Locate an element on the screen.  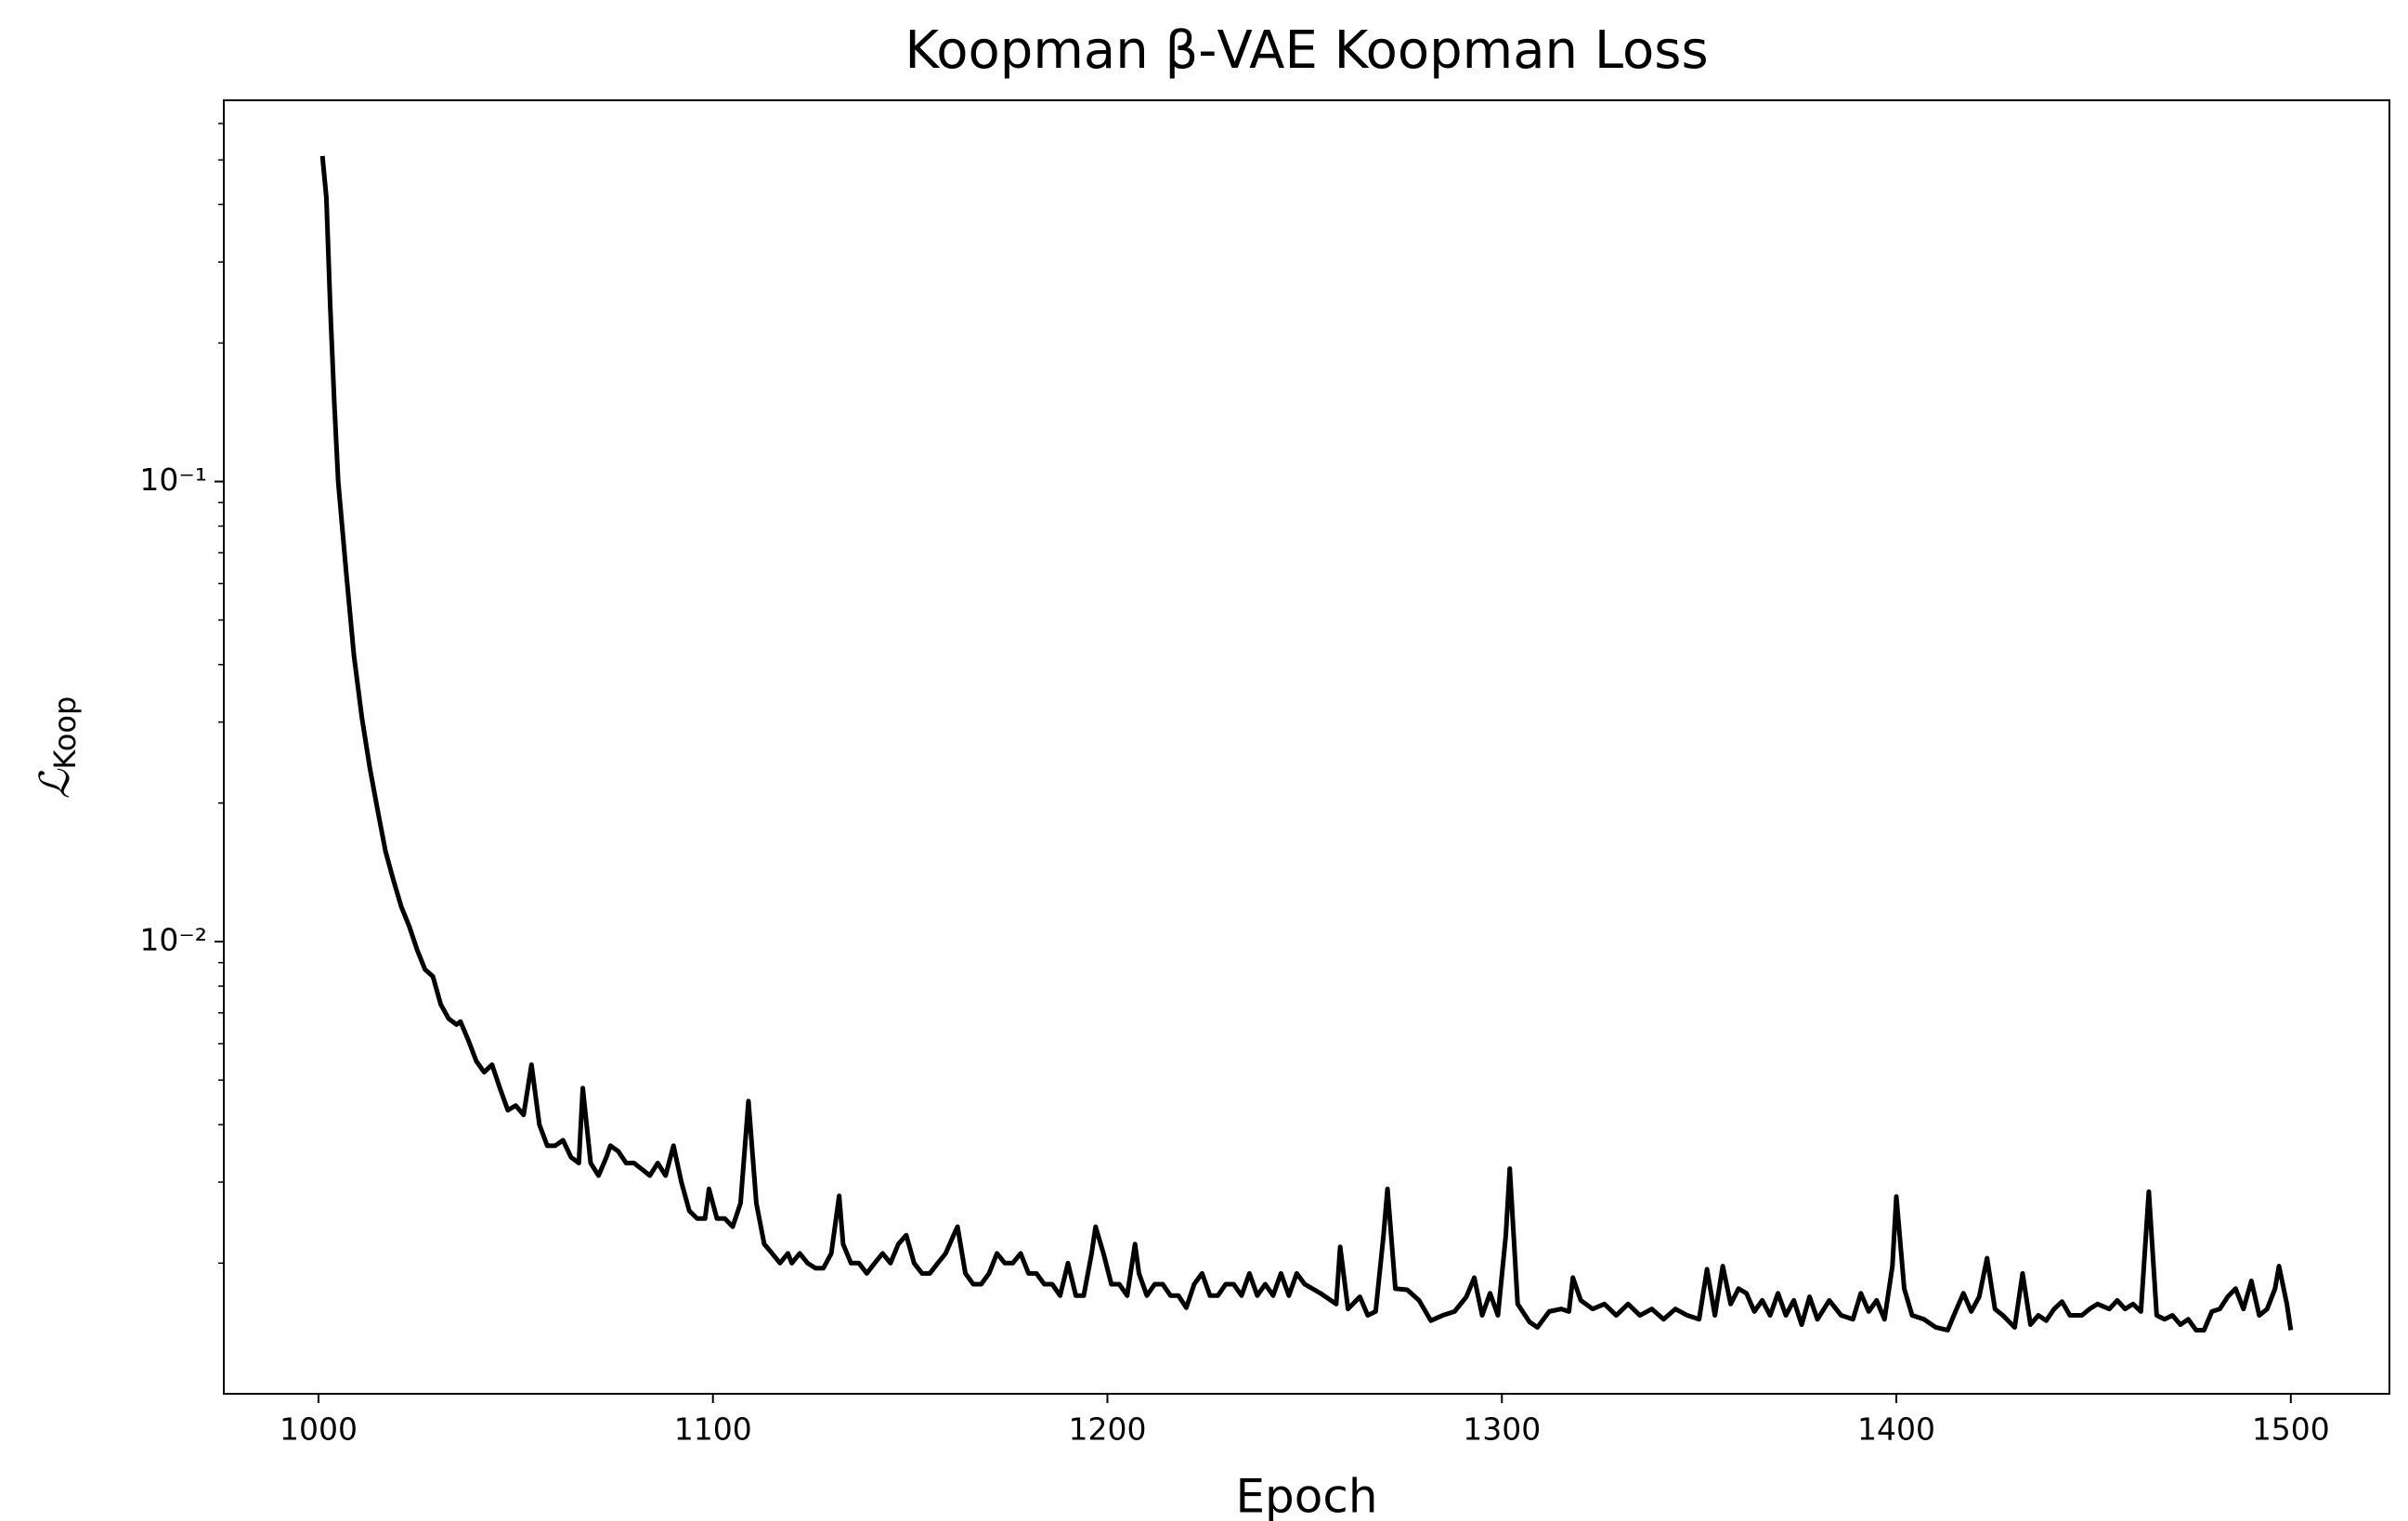
y-tick-label: 10⁻¹ is located at coordinates (173, 480).